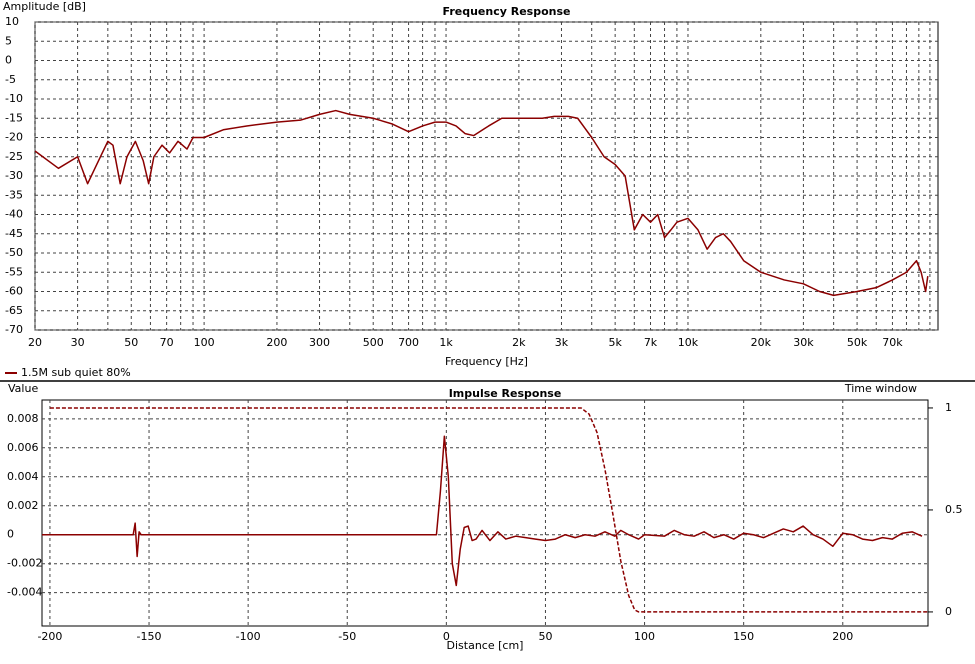 The width and height of the screenshot is (975, 664). I want to click on x-tick-label: 30, so click(78, 342).